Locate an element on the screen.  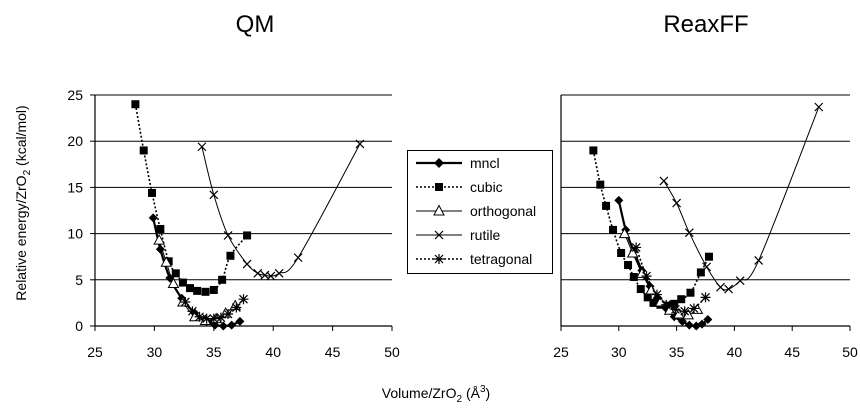
qm-x-tick-label: 45 is located at coordinates (333, 352).